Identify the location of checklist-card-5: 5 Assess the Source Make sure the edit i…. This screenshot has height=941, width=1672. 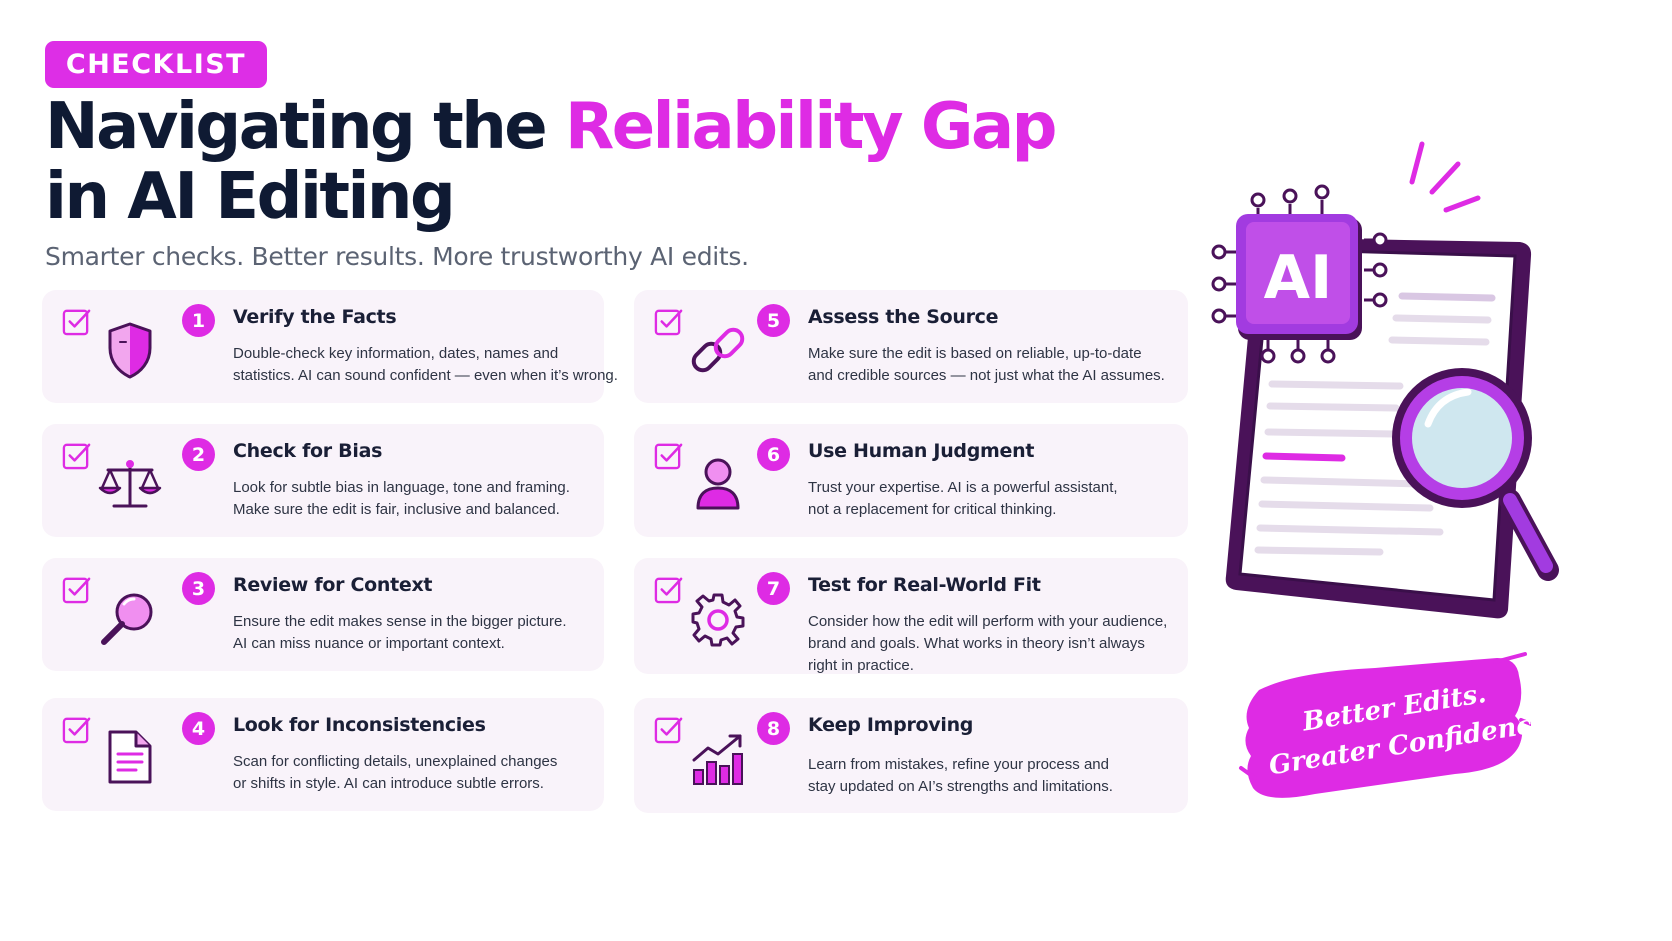
(911, 346).